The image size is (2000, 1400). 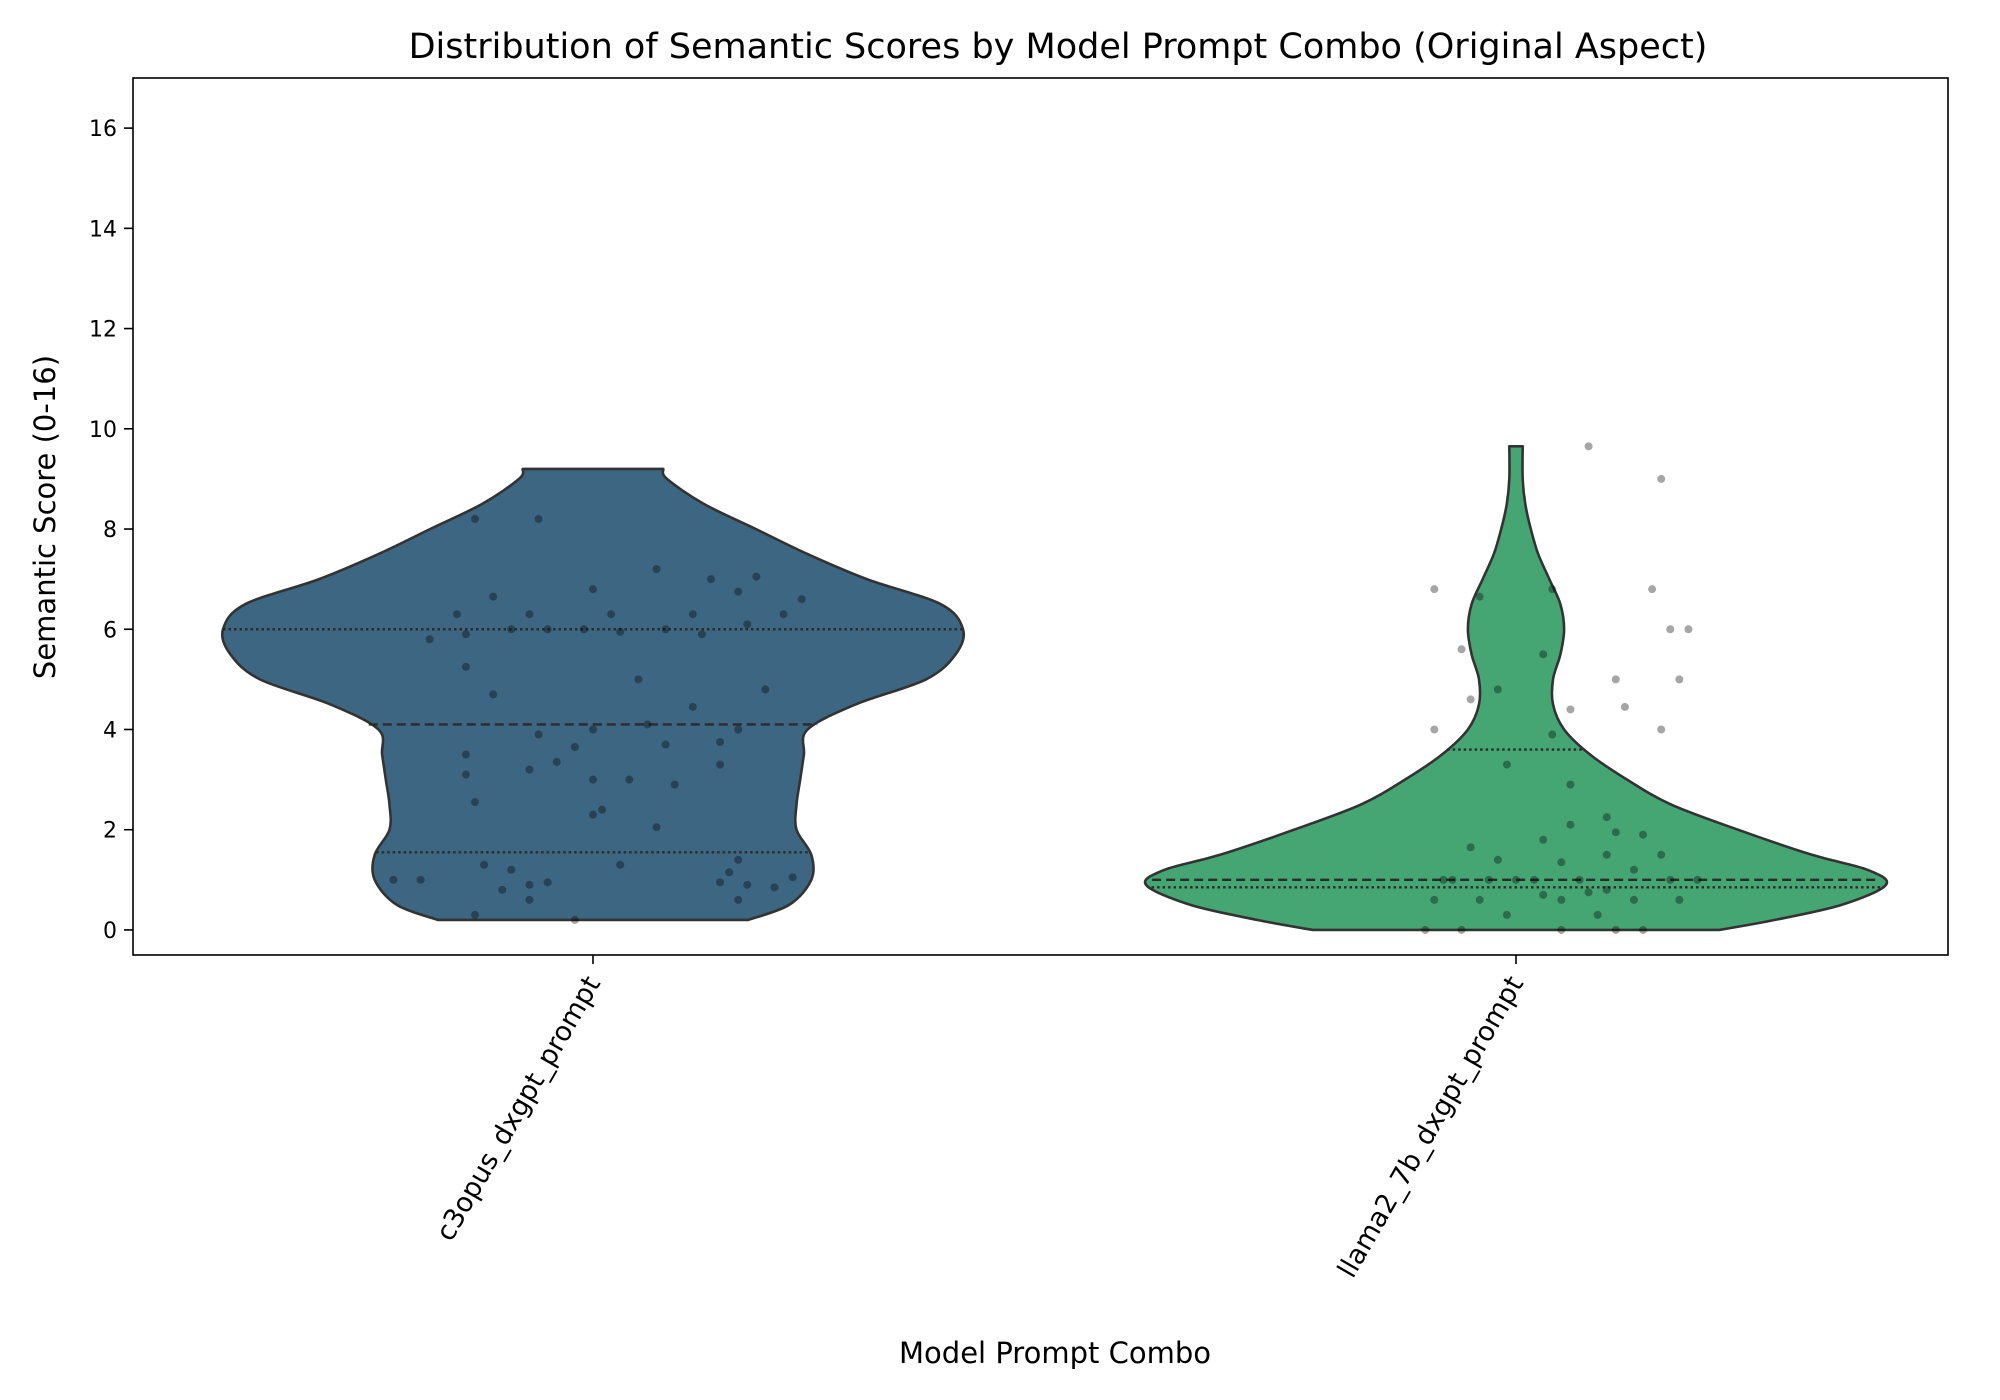 What do you see at coordinates (110, 831) in the screenshot?
I see `y-tick-label: 2` at bounding box center [110, 831].